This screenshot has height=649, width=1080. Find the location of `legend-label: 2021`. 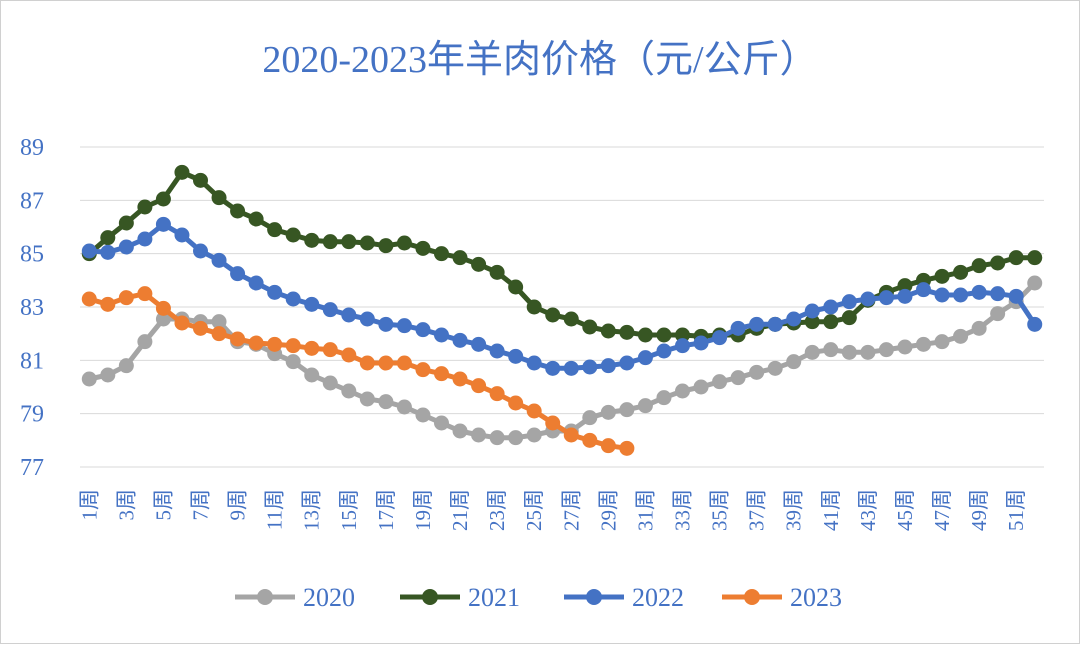

legend-label: 2021 is located at coordinates (494, 597).